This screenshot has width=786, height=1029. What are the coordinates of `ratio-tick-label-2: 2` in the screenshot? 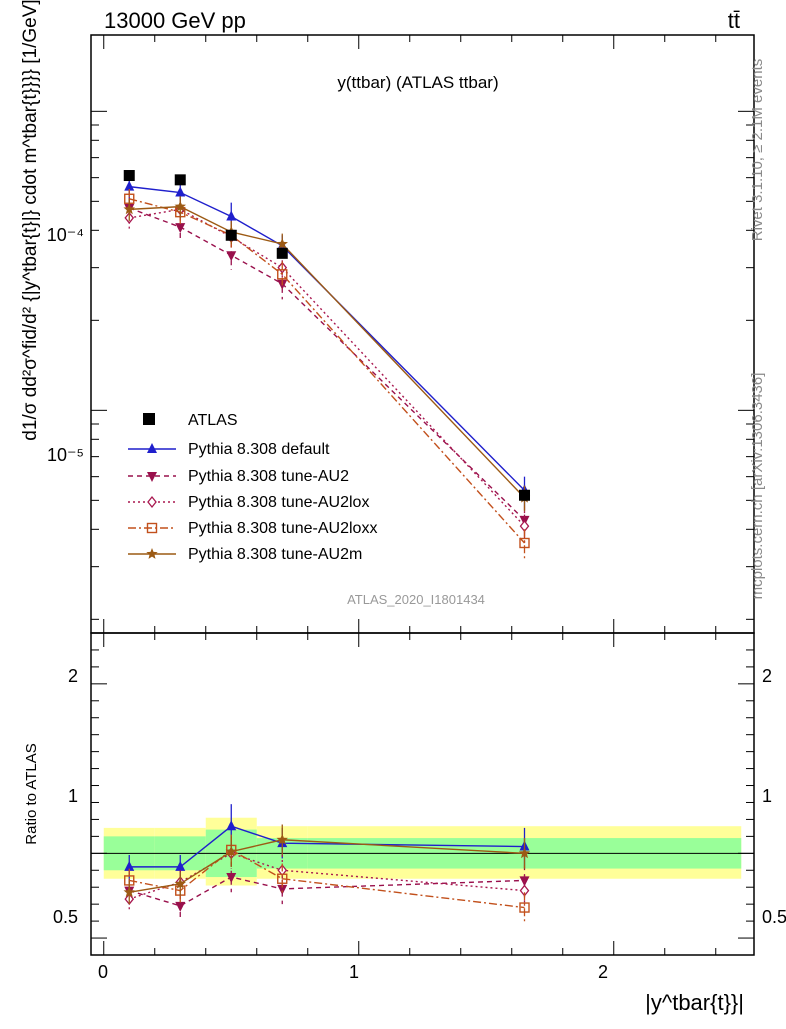 It's located at (73, 676).